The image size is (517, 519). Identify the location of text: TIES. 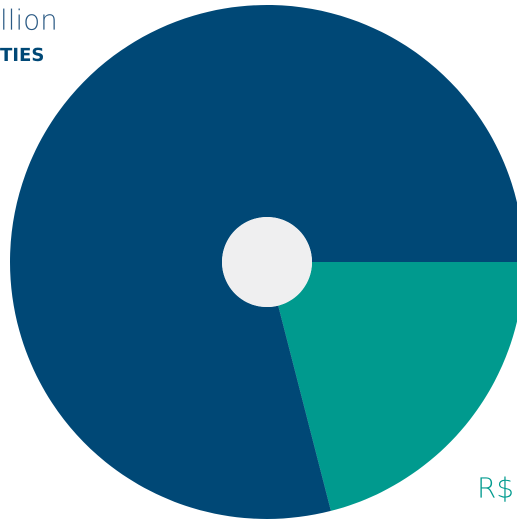
(22, 55).